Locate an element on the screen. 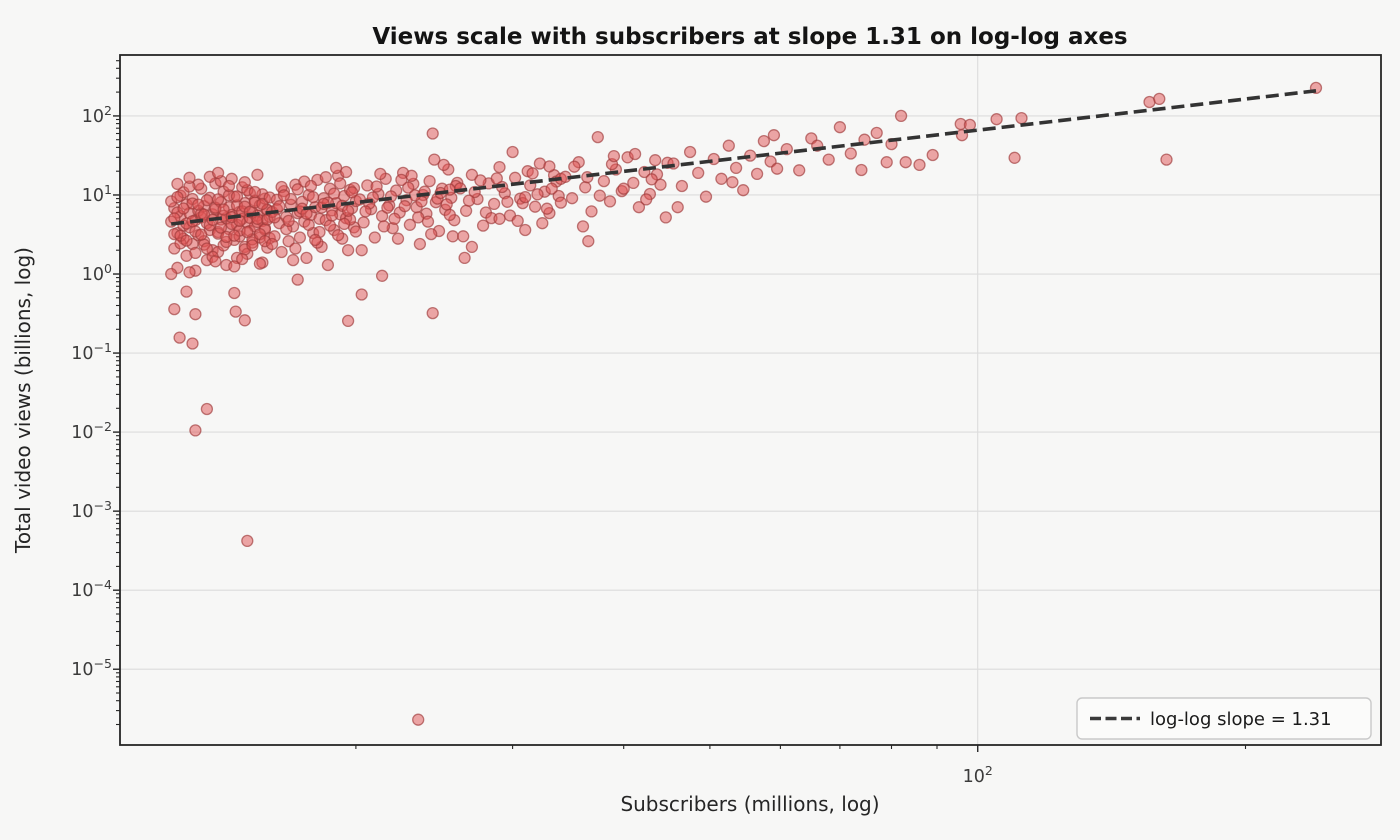 The width and height of the screenshot is (1400, 840). y-axis-label: Total video views (billions, log) is located at coordinates (23, 400).